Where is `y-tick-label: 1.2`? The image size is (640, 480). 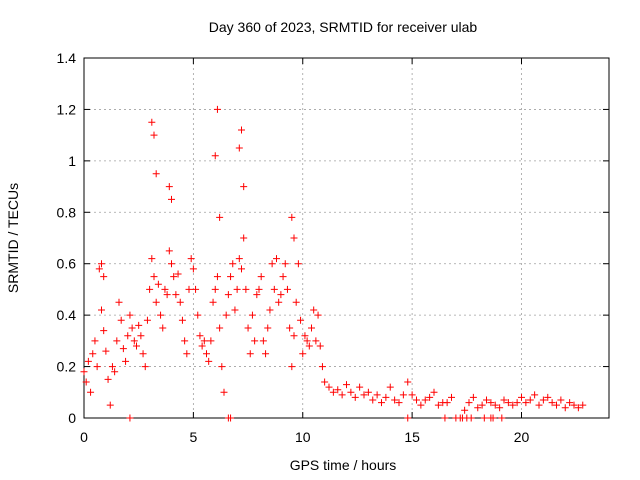
y-tick-label: 1.2 is located at coordinates (67, 109).